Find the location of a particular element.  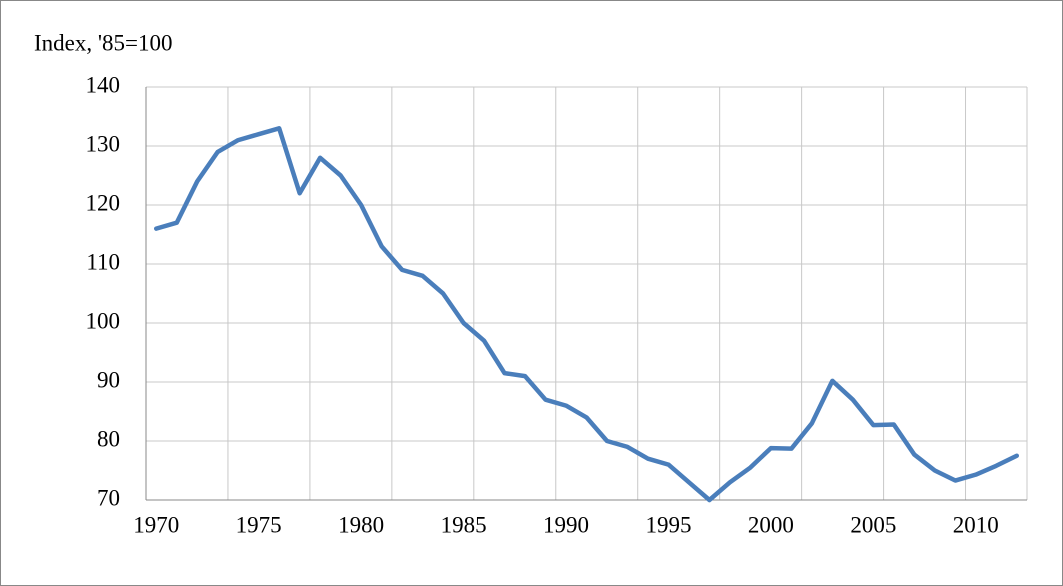

y-tick-label: 90 is located at coordinates (108, 379).